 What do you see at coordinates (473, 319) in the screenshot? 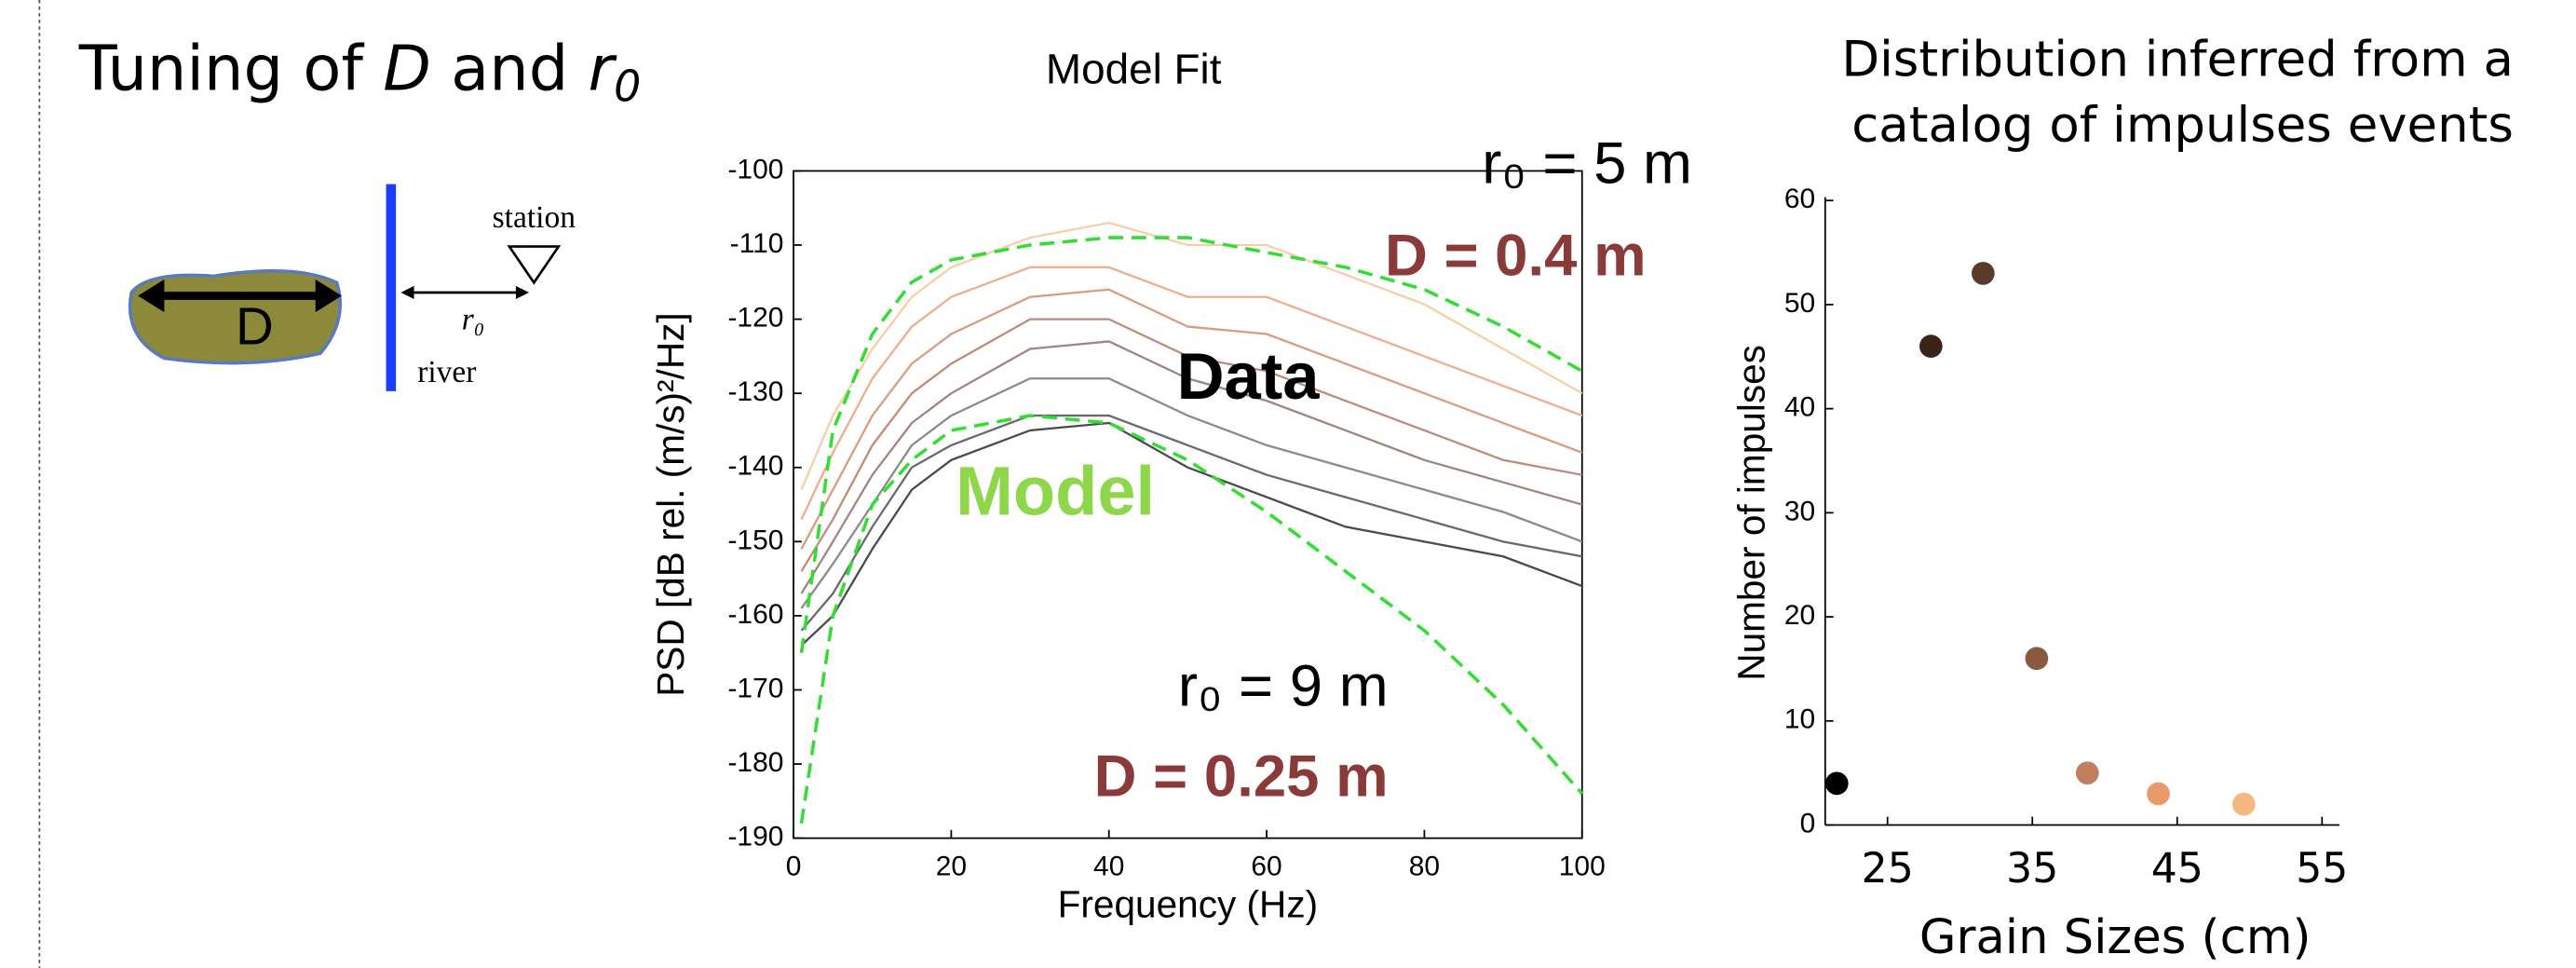
I see `distance-label: r₀` at bounding box center [473, 319].